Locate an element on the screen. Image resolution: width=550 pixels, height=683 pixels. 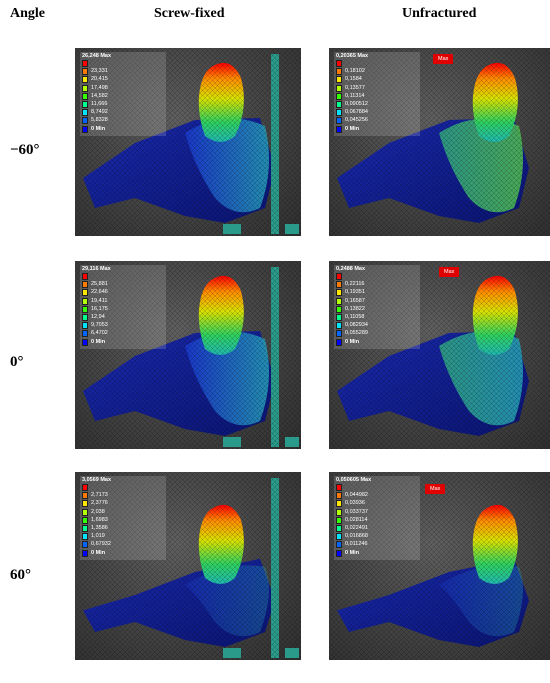
angle-label-row-2: 0° is located at coordinates (17, 362).